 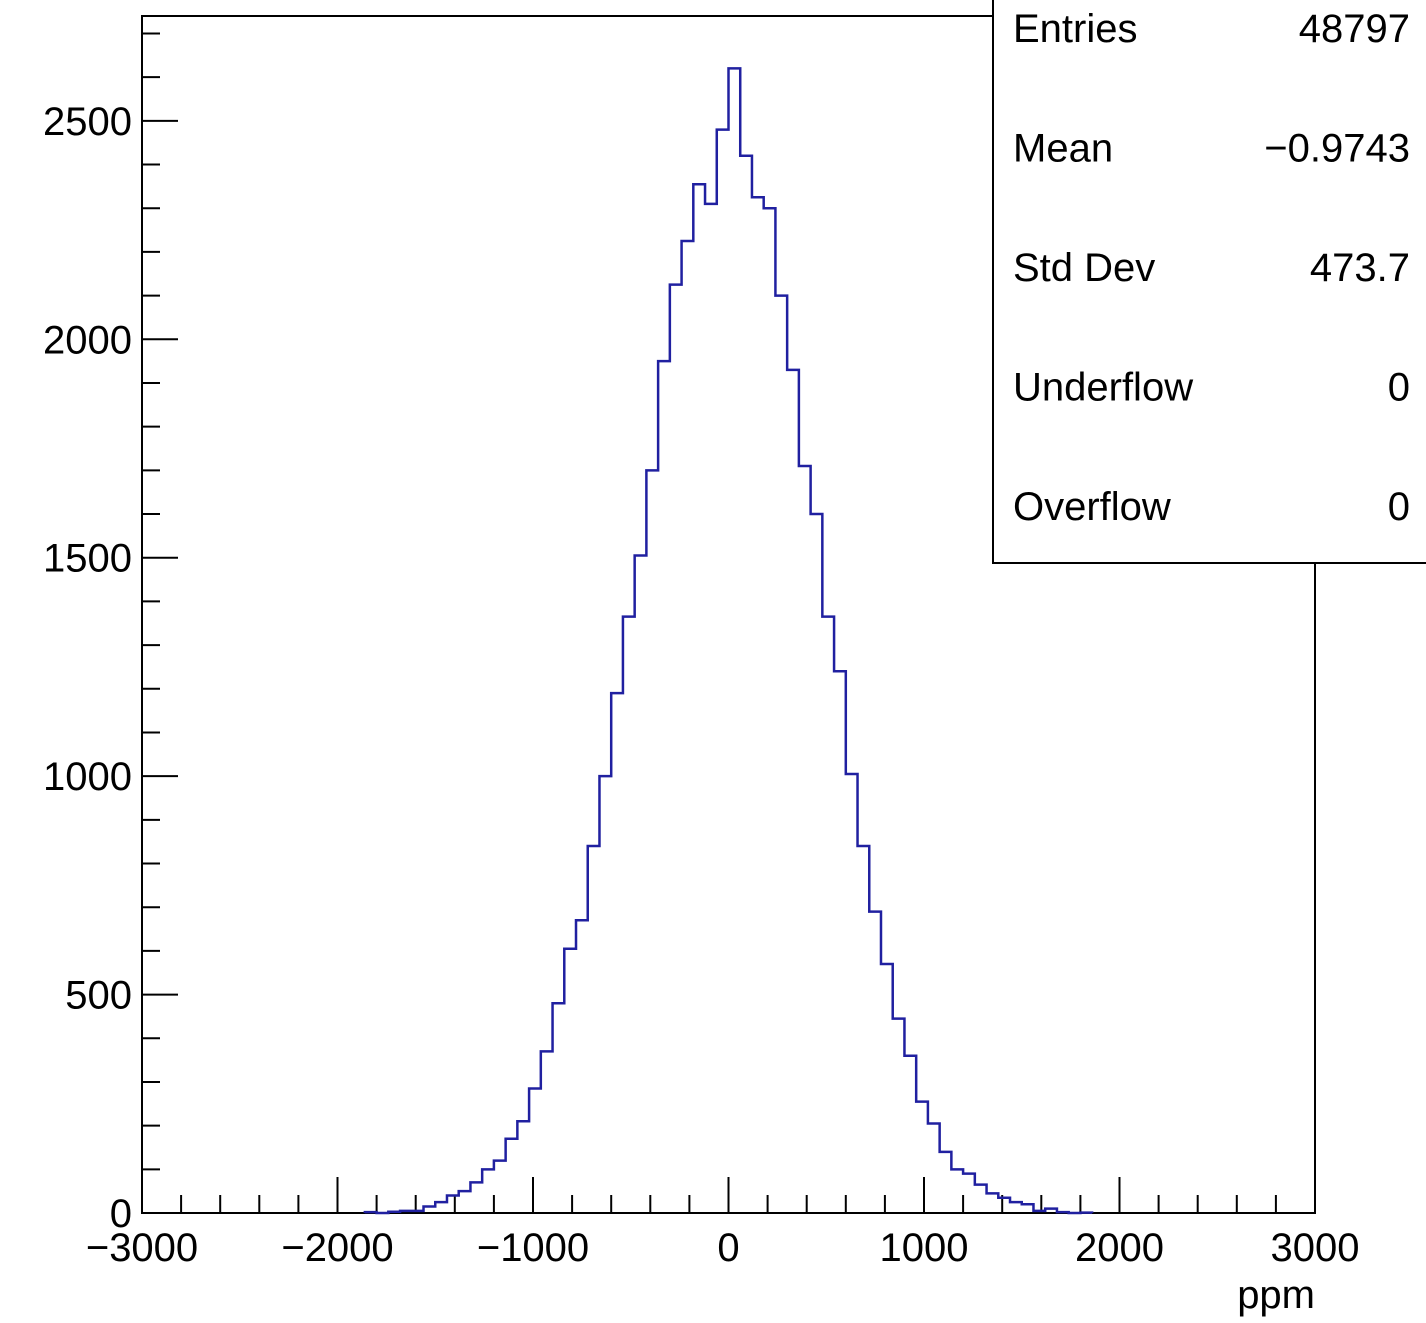 I want to click on x-tick-label: −2000, so click(x=337, y=1248).